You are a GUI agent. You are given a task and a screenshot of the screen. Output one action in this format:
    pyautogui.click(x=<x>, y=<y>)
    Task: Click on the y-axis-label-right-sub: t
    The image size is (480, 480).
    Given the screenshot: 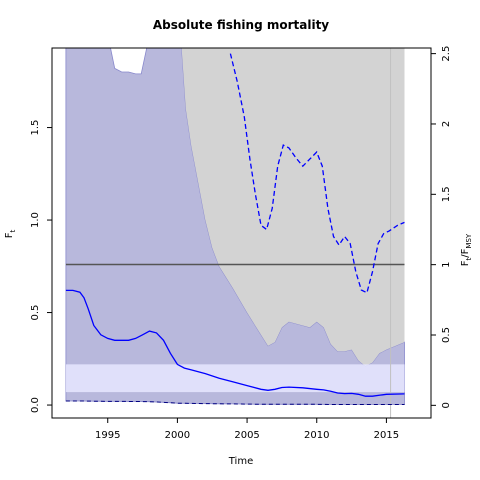 What is the action you would take?
    pyautogui.click(x=469, y=258)
    